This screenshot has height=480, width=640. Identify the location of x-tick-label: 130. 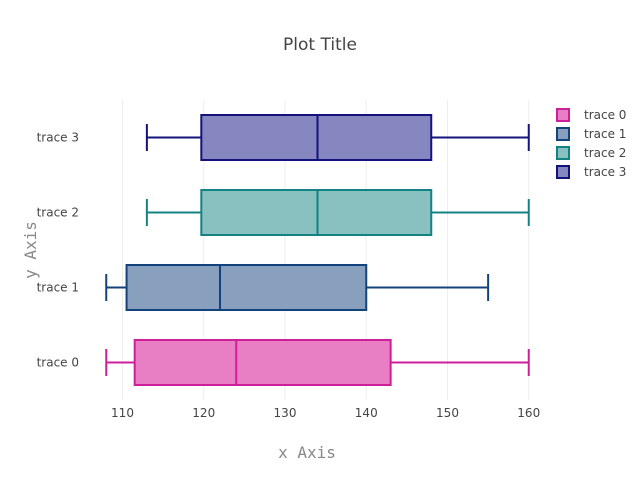
(285, 413).